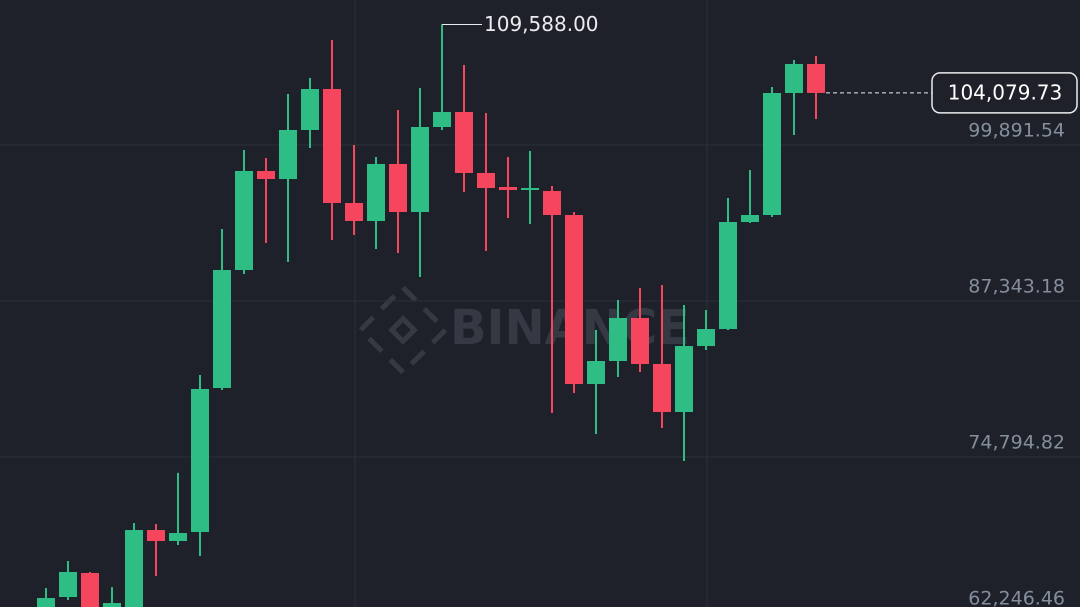 This screenshot has height=607, width=1080. I want to click on last-price-label: 104,079.73, so click(1005, 92).